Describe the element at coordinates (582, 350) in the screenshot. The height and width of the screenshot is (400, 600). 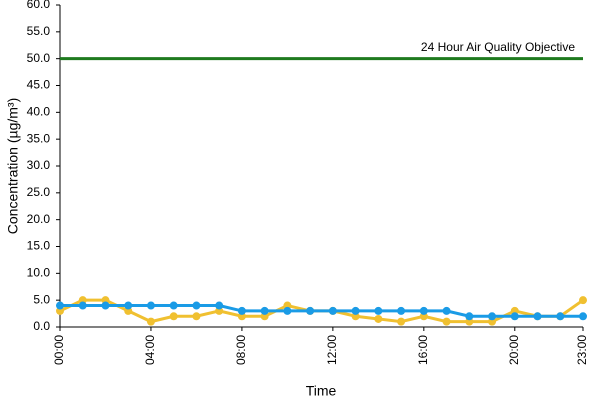
I see `x-tick-label: 23:00` at that location.